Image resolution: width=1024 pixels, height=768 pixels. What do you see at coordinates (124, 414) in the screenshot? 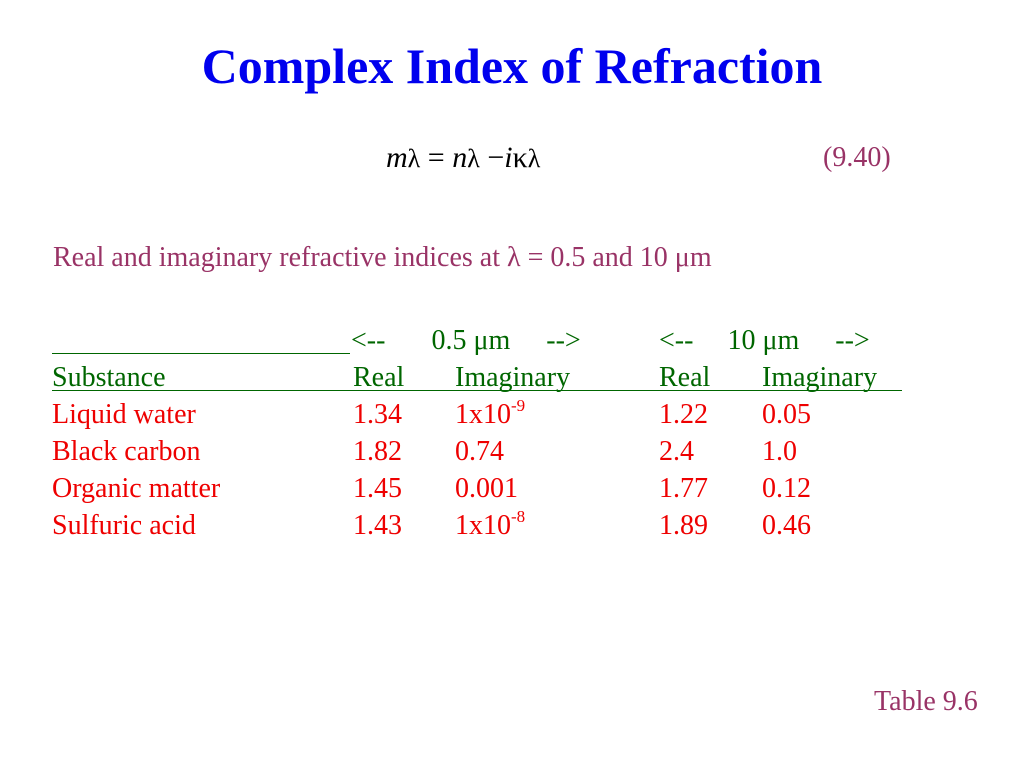
I see `substance-name: Liquid water` at bounding box center [124, 414].